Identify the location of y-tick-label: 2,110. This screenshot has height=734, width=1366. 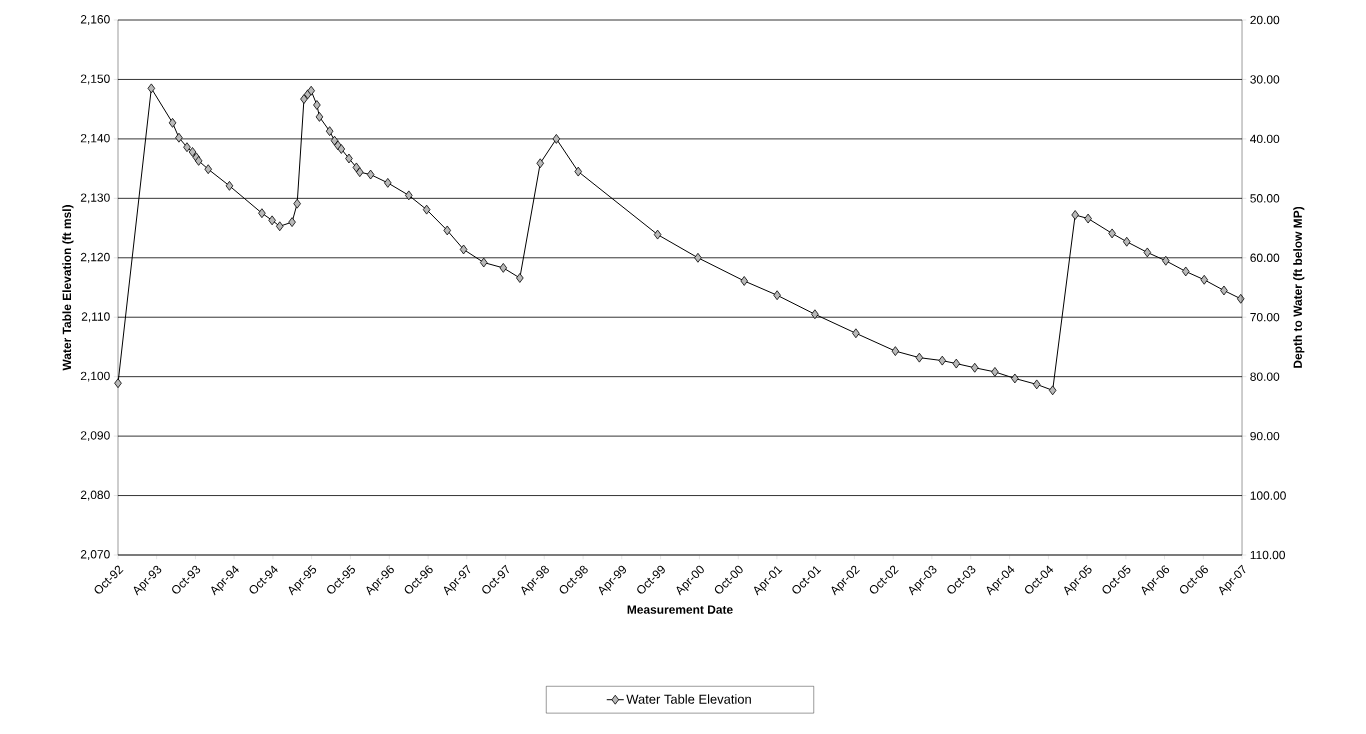
(95, 317).